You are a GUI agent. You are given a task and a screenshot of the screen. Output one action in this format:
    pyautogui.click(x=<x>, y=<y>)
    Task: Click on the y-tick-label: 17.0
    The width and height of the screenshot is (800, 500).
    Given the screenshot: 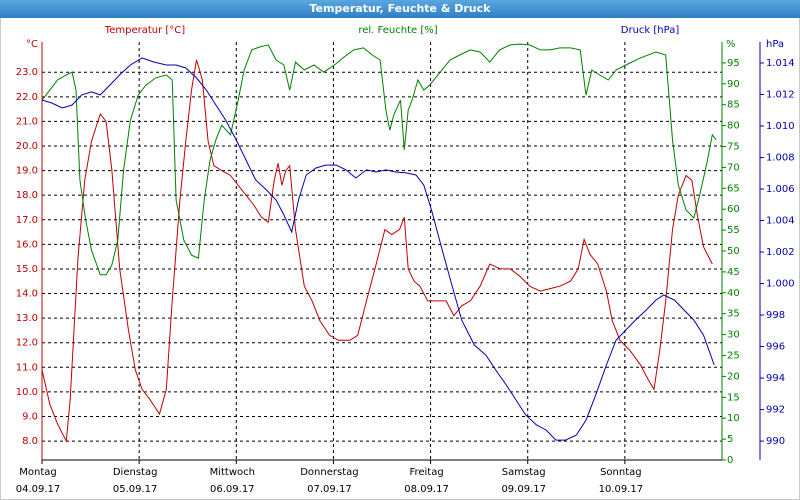 What is the action you would take?
    pyautogui.click(x=27, y=220)
    